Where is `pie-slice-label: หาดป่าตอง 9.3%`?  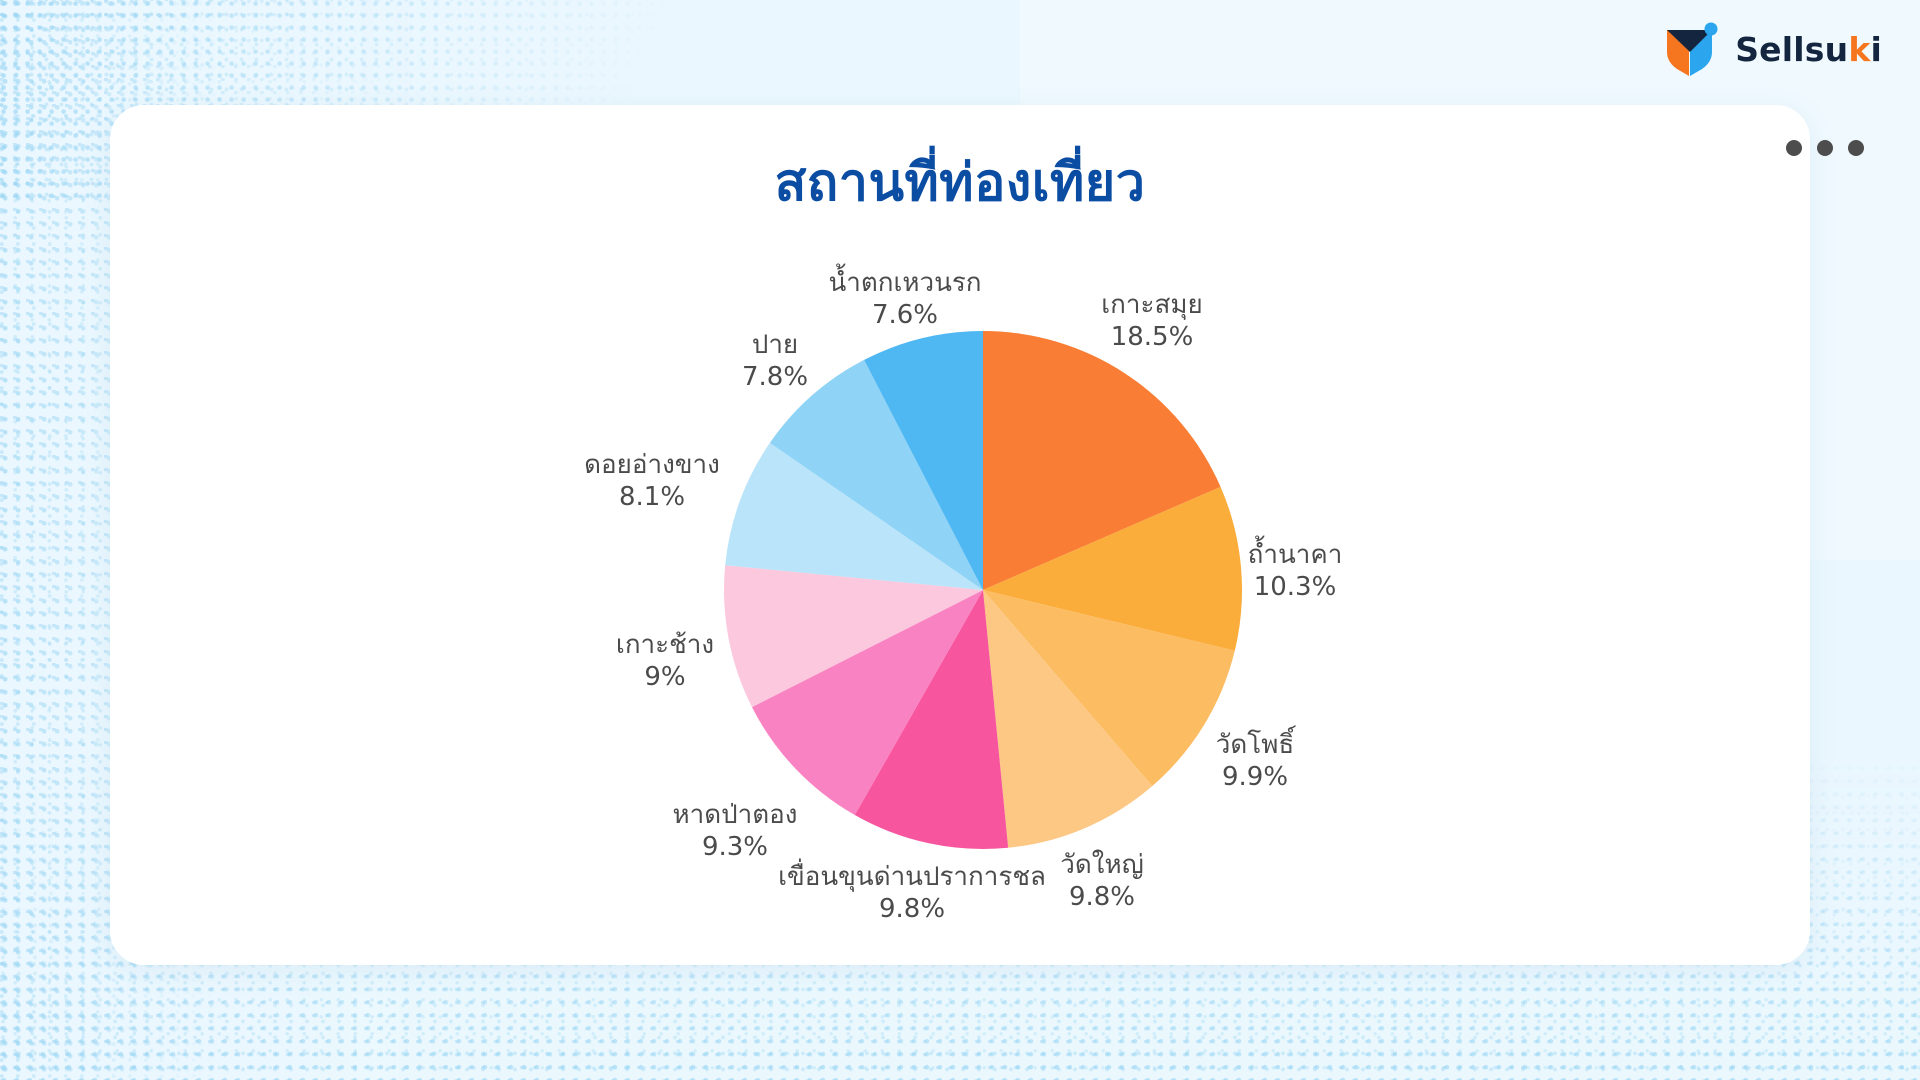
pie-slice-label: หาดป่าตอง 9.3% is located at coordinates (735, 831).